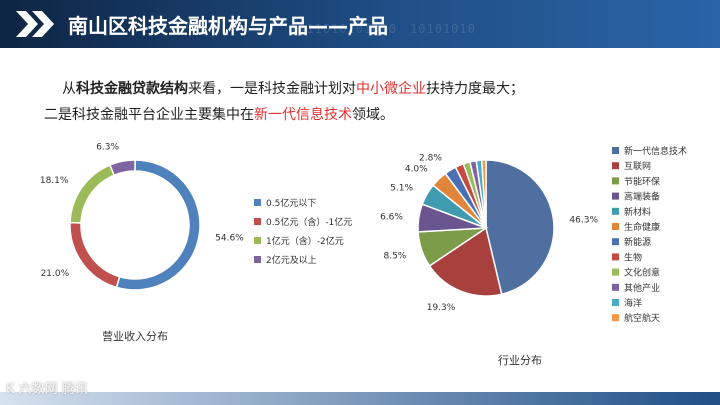 The height and width of the screenshot is (405, 720). Describe the element at coordinates (107, 148) in the screenshot. I see `data-label-4: 6.3%` at that location.